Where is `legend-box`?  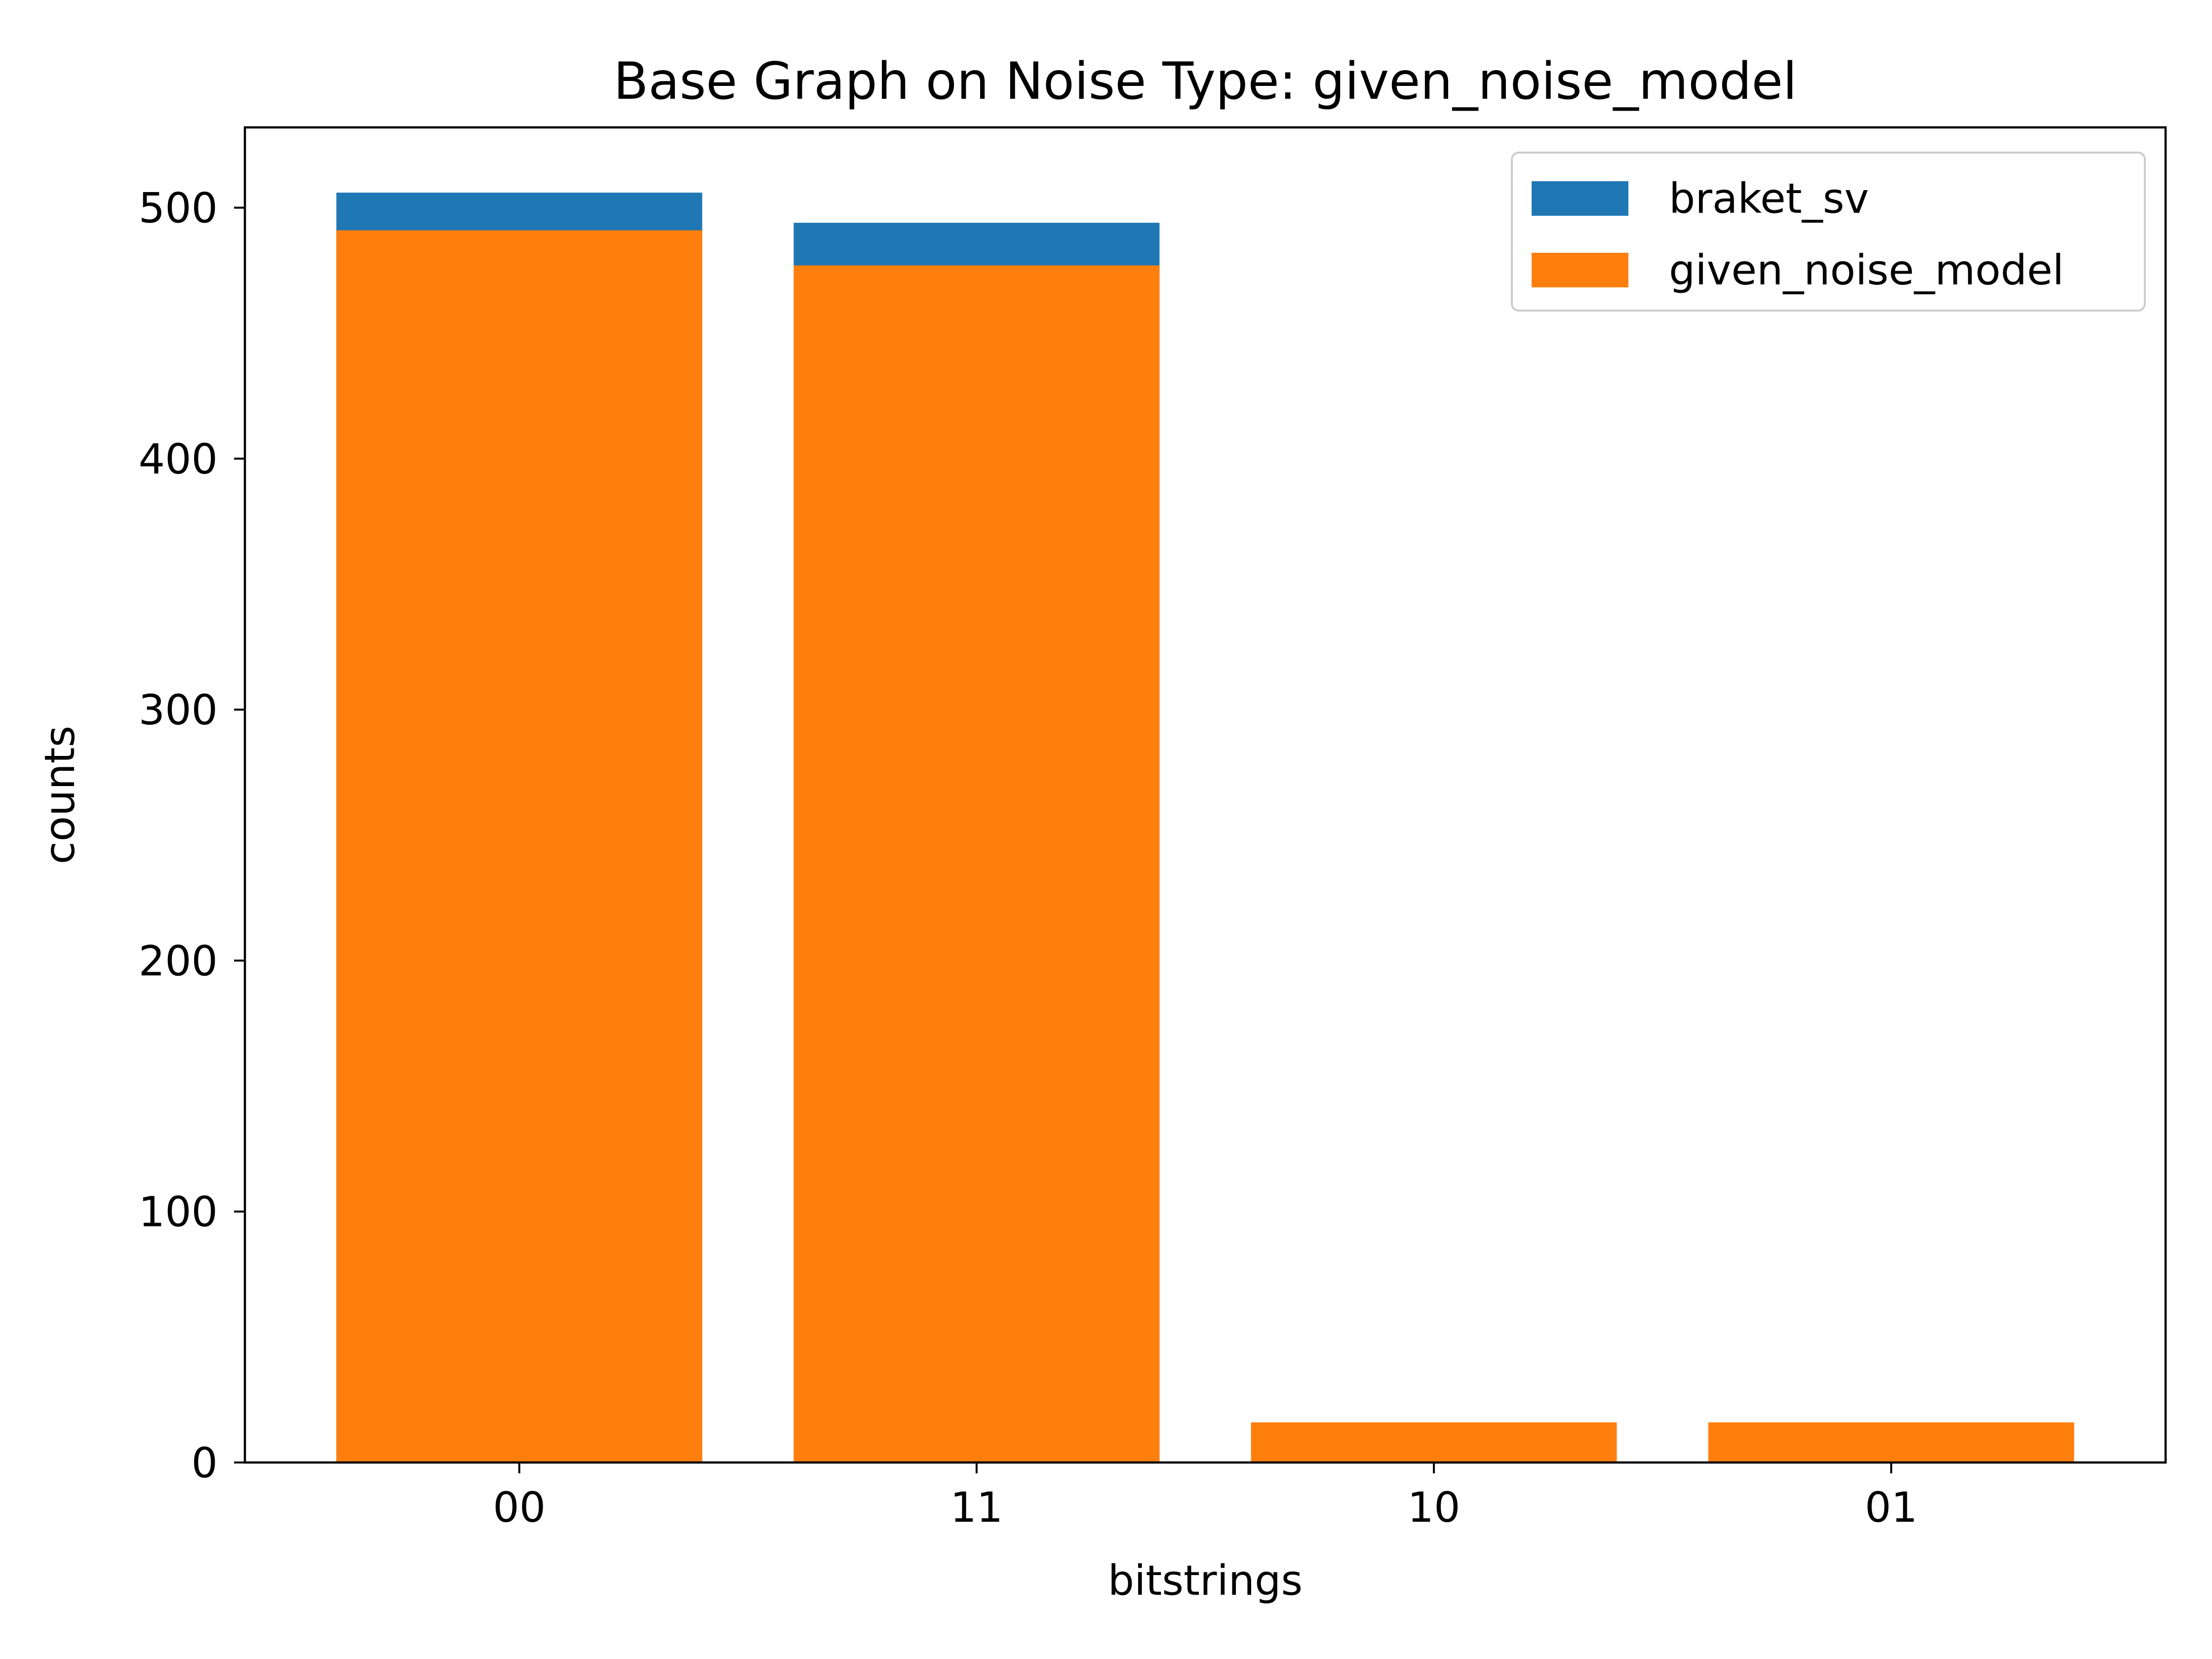 legend-box is located at coordinates (1829, 232).